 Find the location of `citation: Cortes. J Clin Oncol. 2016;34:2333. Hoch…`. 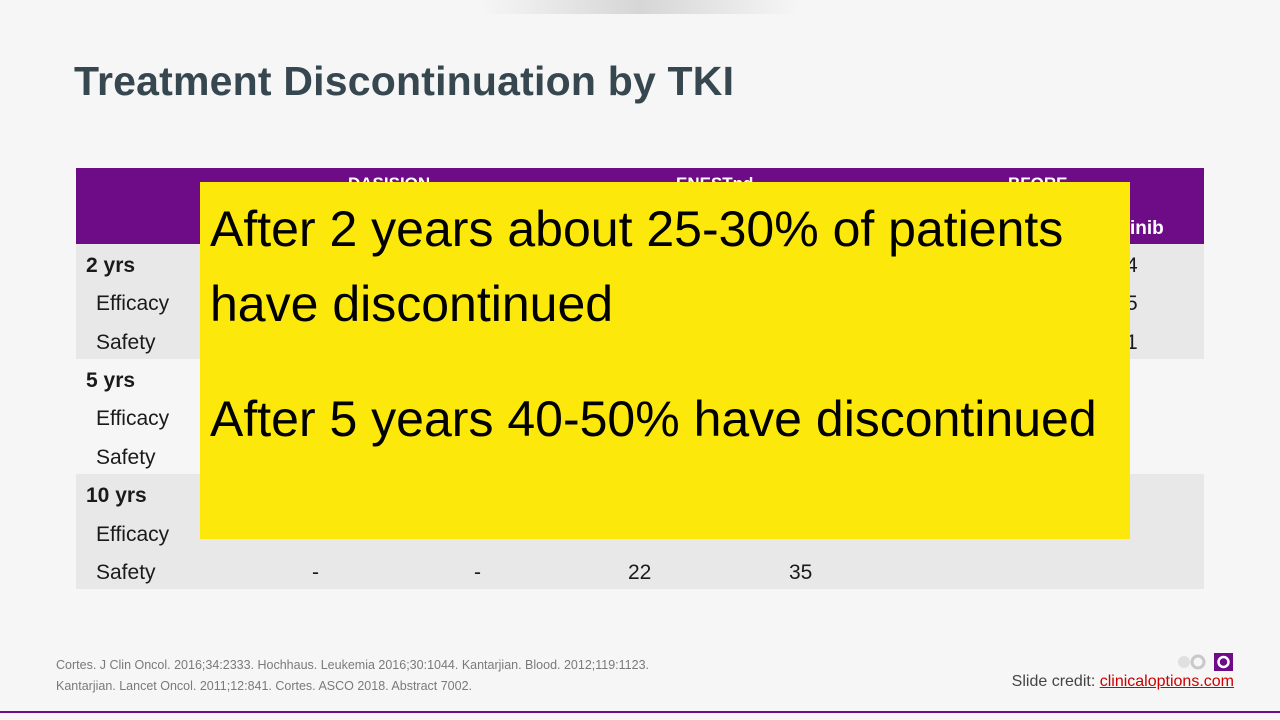

citation: Cortes. J Clin Oncol. 2016;34:2333. Hoch… is located at coordinates (436, 676).